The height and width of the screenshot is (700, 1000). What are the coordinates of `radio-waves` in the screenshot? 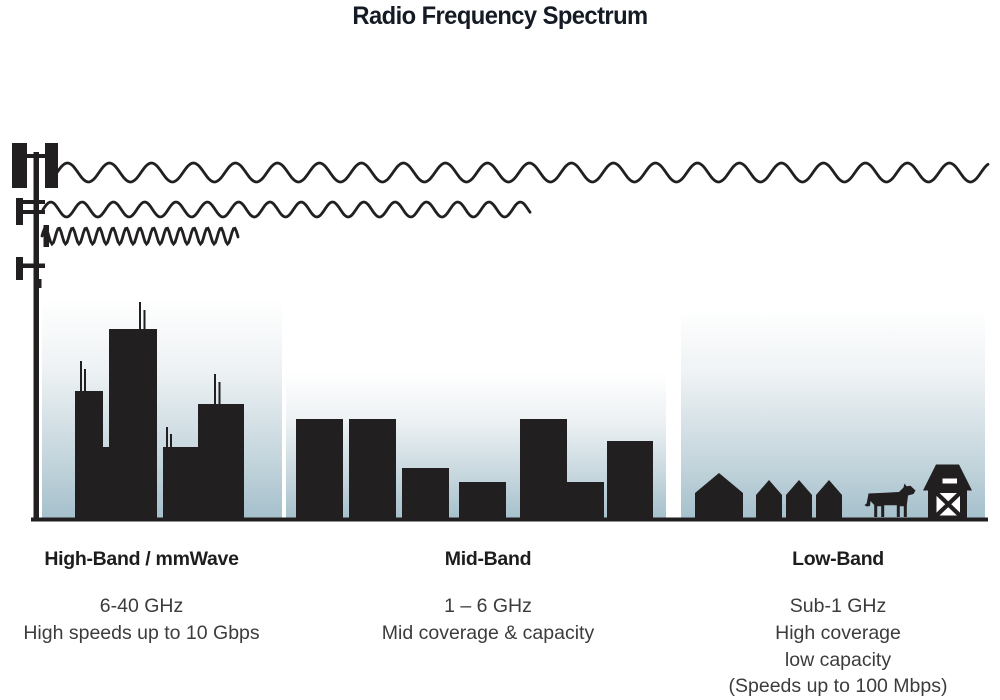 It's located at (515, 204).